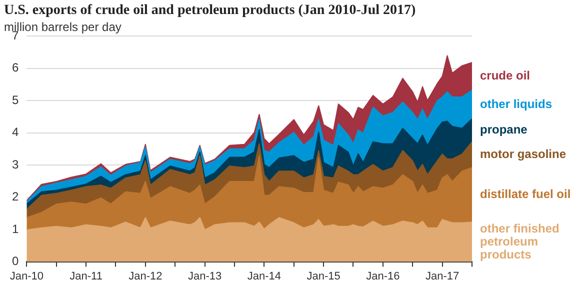 The image size is (576, 288). Describe the element at coordinates (145, 276) in the screenshot. I see `x-tick-label: Jan-12` at that location.